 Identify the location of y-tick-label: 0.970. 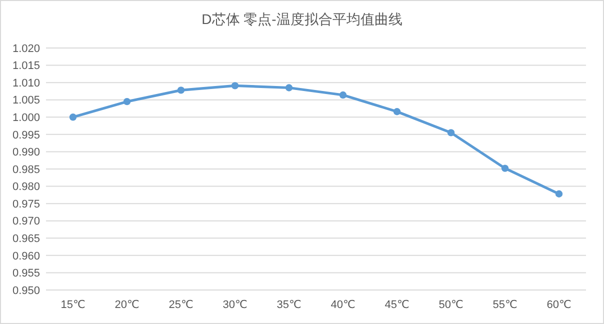
(26, 222).